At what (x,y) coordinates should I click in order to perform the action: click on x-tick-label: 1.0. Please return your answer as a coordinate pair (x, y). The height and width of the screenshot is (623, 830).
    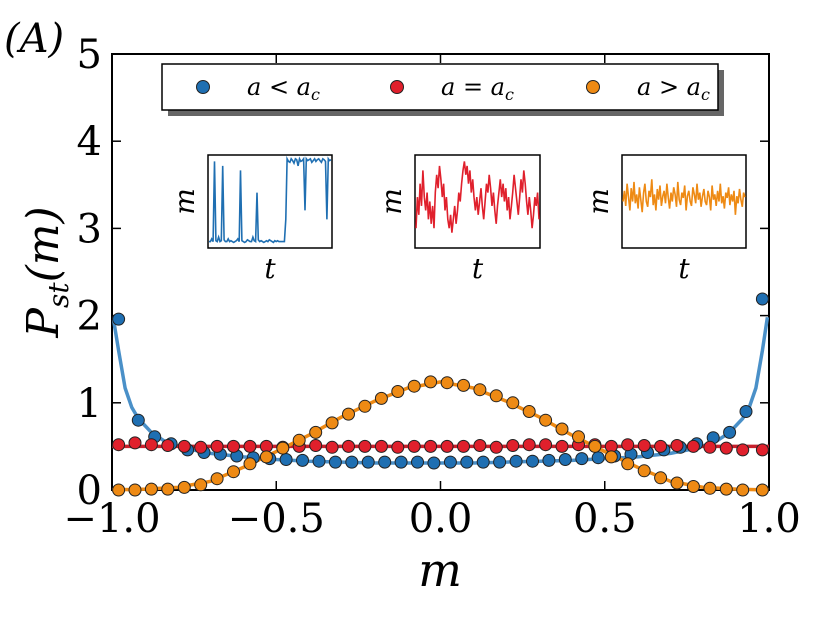
    Looking at the image, I should click on (769, 519).